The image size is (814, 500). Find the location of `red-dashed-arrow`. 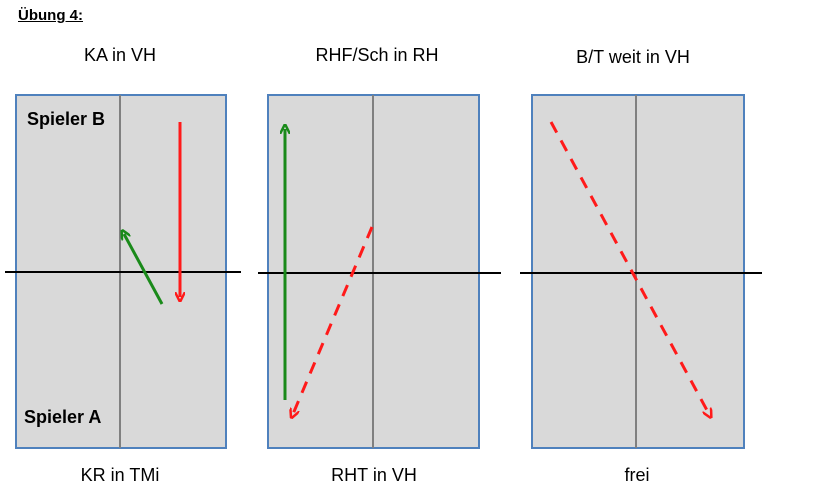

red-dashed-arrow is located at coordinates (333, 320).